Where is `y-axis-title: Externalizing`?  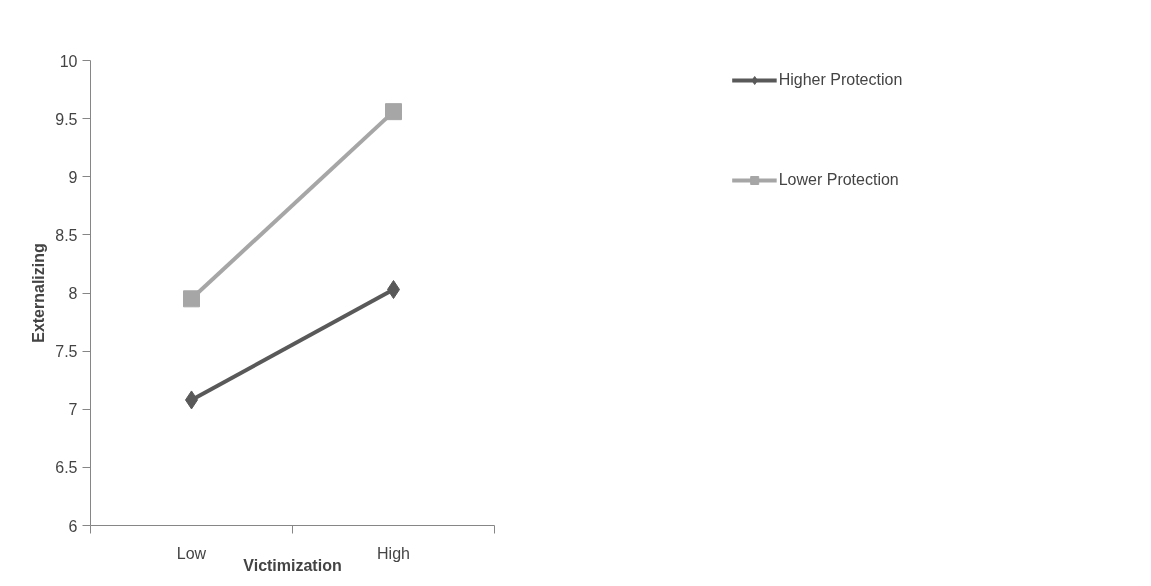
y-axis-title: Externalizing is located at coordinates (39, 293).